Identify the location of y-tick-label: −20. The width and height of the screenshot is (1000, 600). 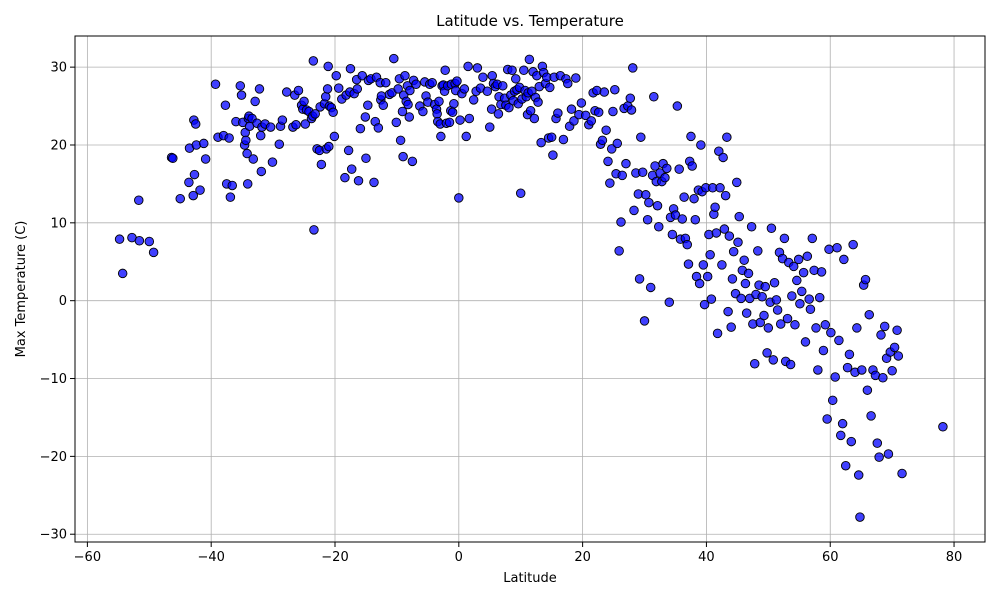
(53, 457).